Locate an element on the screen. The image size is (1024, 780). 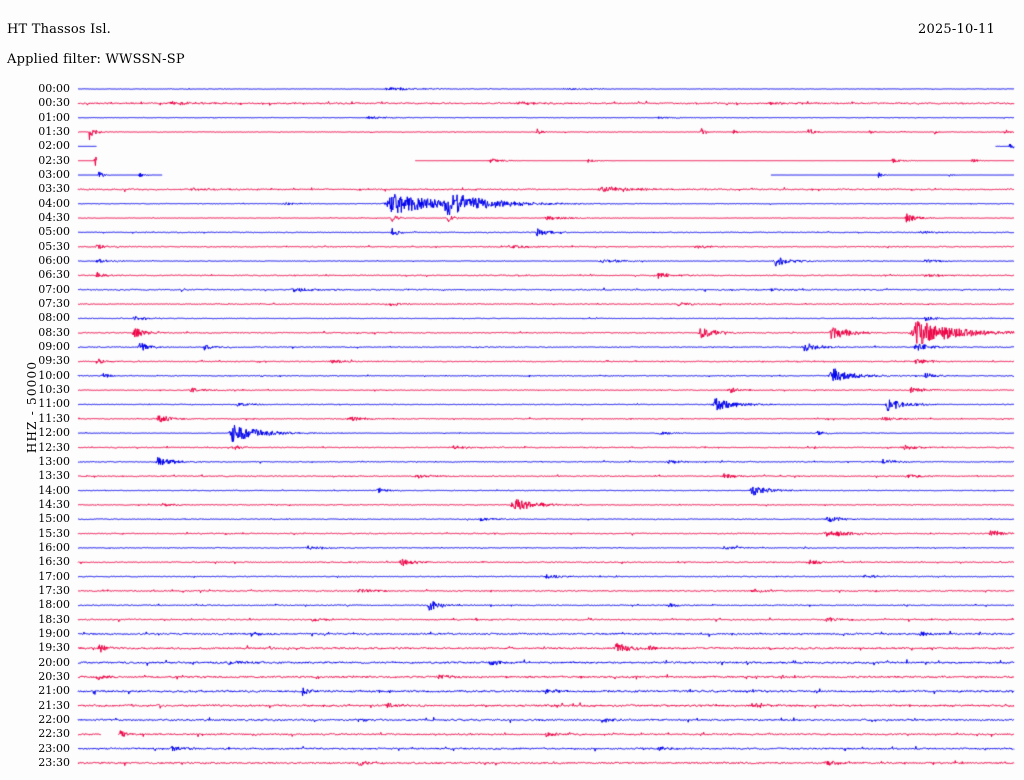
time-tick-1330: 13:30 is located at coordinates (54, 476).